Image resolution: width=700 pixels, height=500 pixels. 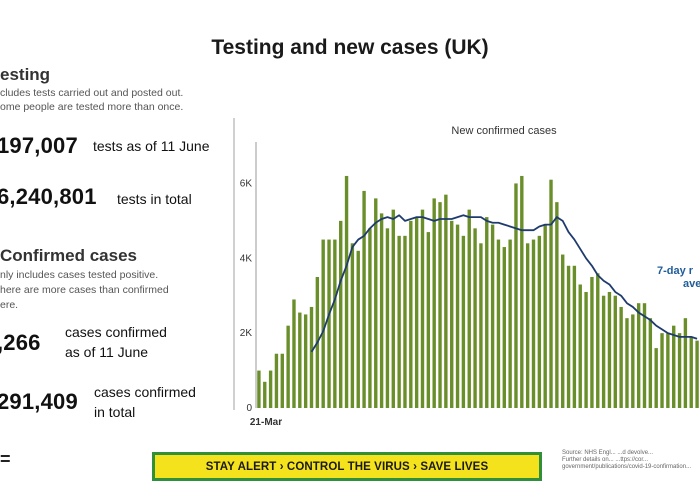 I want to click on cases-daily-label-1: cases confirmed, so click(x=116, y=332).